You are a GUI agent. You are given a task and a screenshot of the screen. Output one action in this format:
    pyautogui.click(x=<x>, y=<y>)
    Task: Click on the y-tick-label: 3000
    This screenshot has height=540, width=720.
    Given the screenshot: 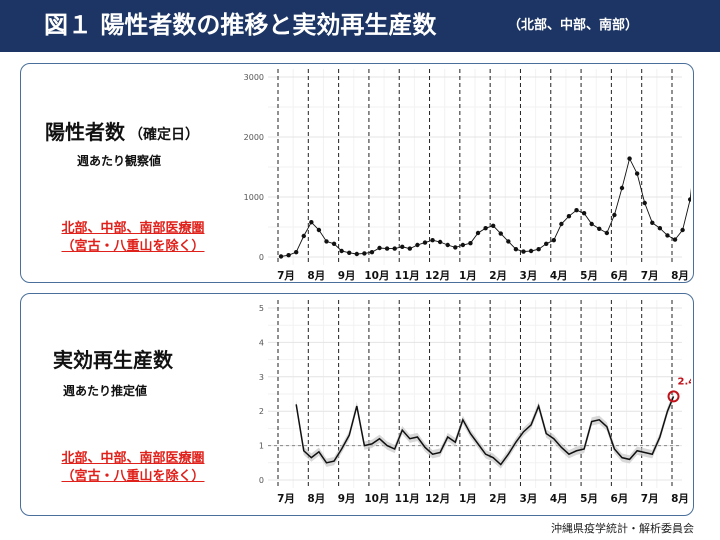 What is the action you would take?
    pyautogui.click(x=254, y=77)
    